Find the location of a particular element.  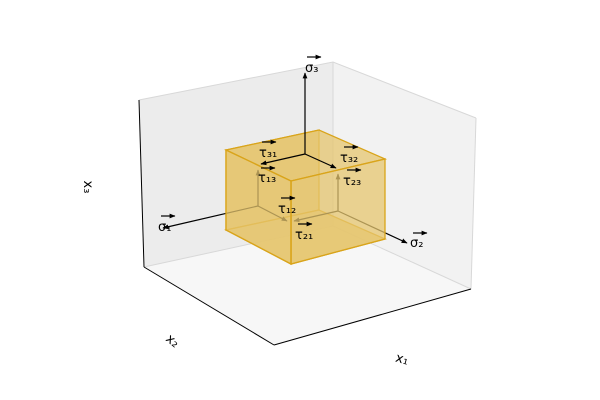

tau32-arrow is located at coordinates (320, 161).